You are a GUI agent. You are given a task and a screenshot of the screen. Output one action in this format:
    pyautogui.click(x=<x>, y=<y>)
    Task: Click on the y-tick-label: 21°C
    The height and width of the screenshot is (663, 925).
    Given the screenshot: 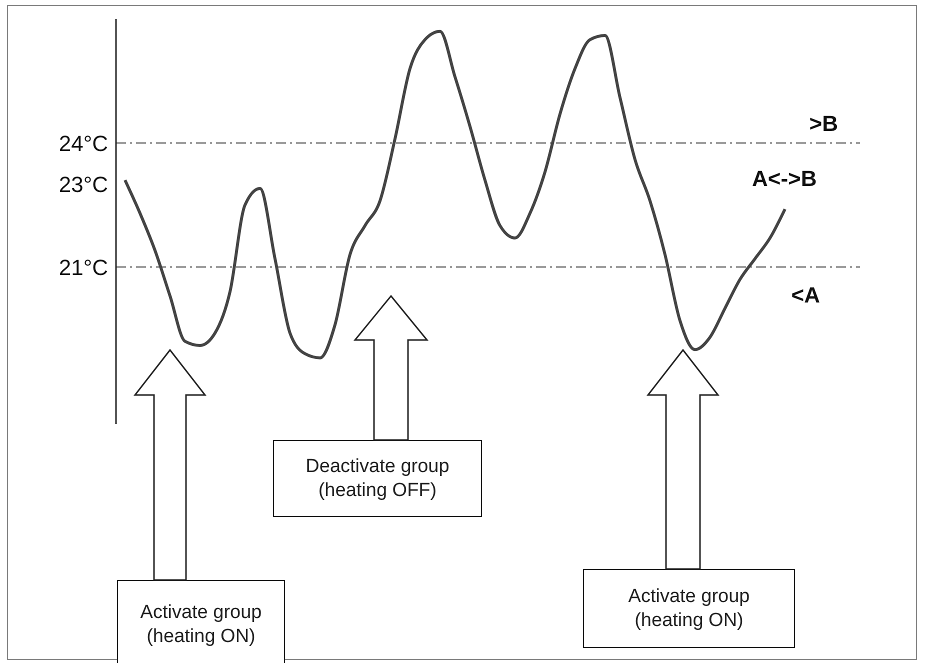 What is the action you would take?
    pyautogui.click(x=83, y=267)
    